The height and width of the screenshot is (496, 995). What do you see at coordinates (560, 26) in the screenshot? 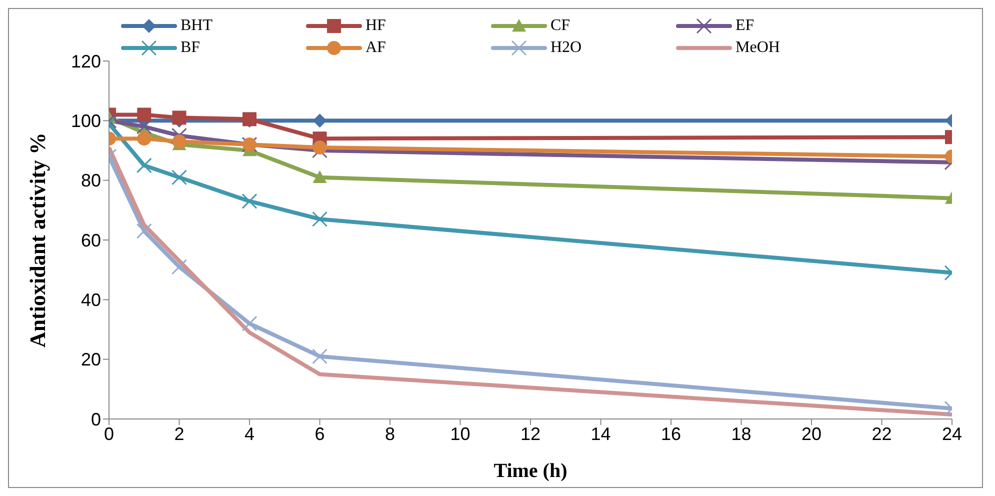
I see `legend-label: CF` at bounding box center [560, 26].